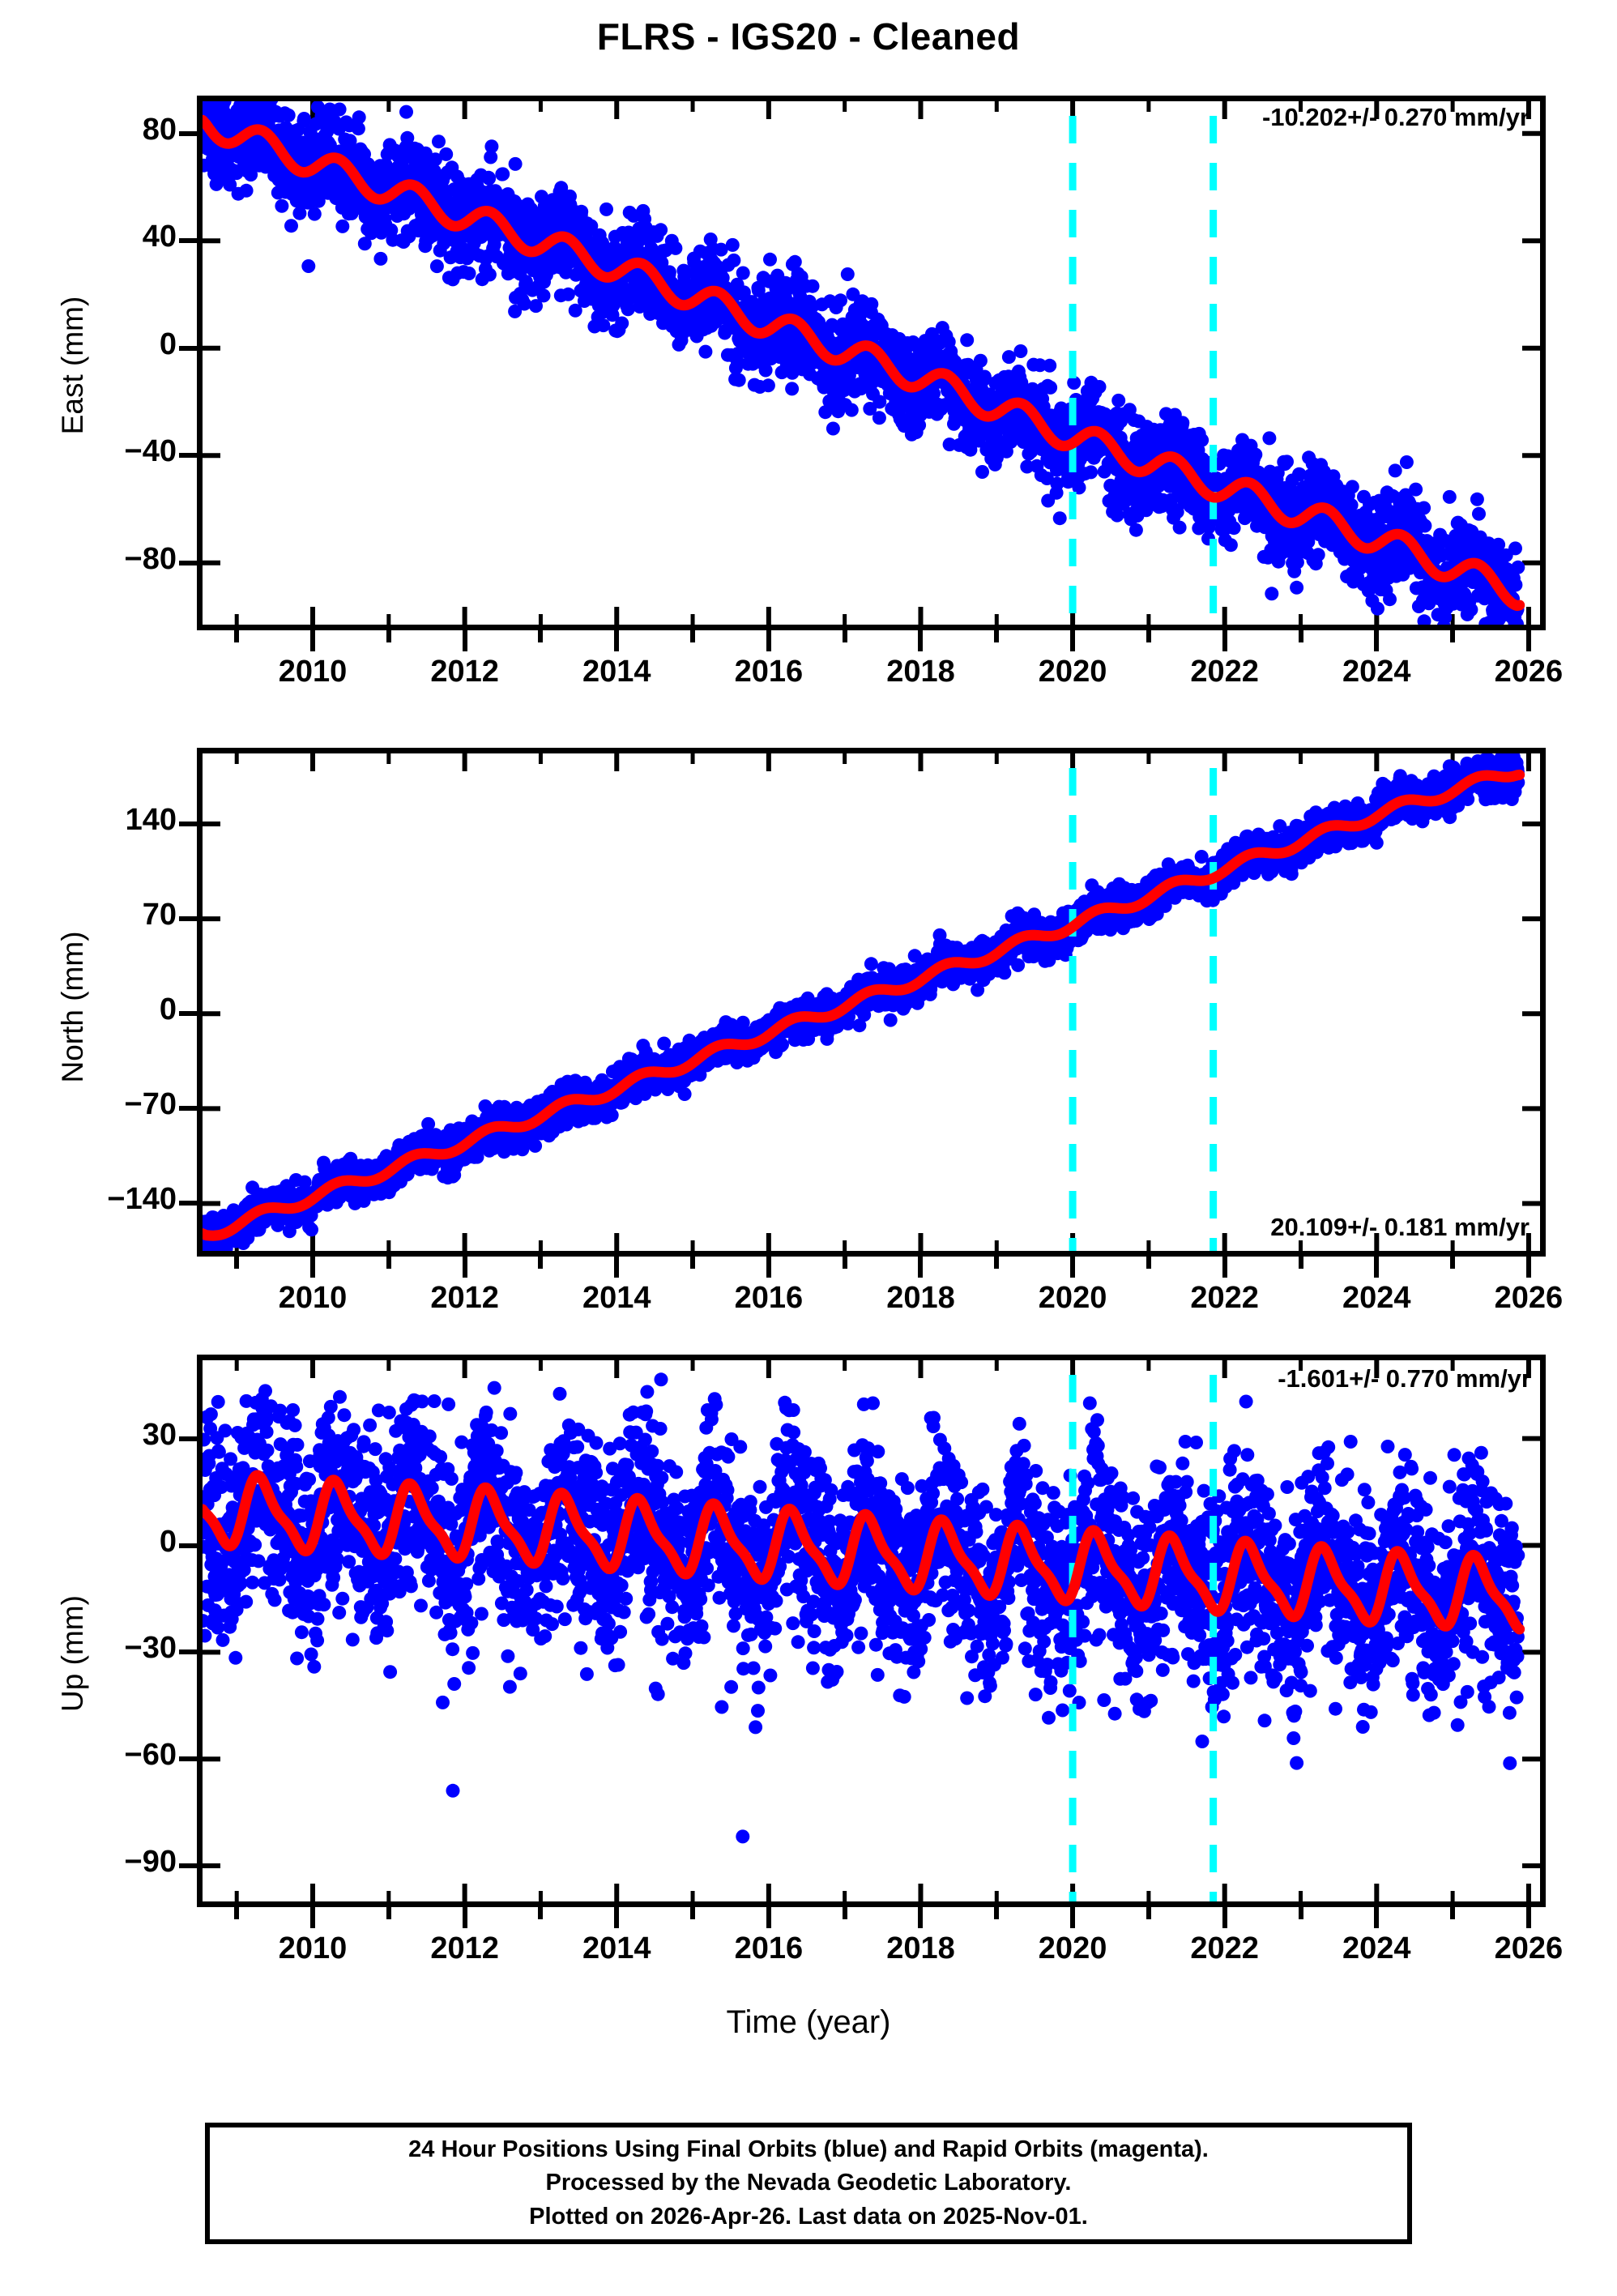  What do you see at coordinates (159, 915) in the screenshot?
I see `north-ytick-label: 70` at bounding box center [159, 915].